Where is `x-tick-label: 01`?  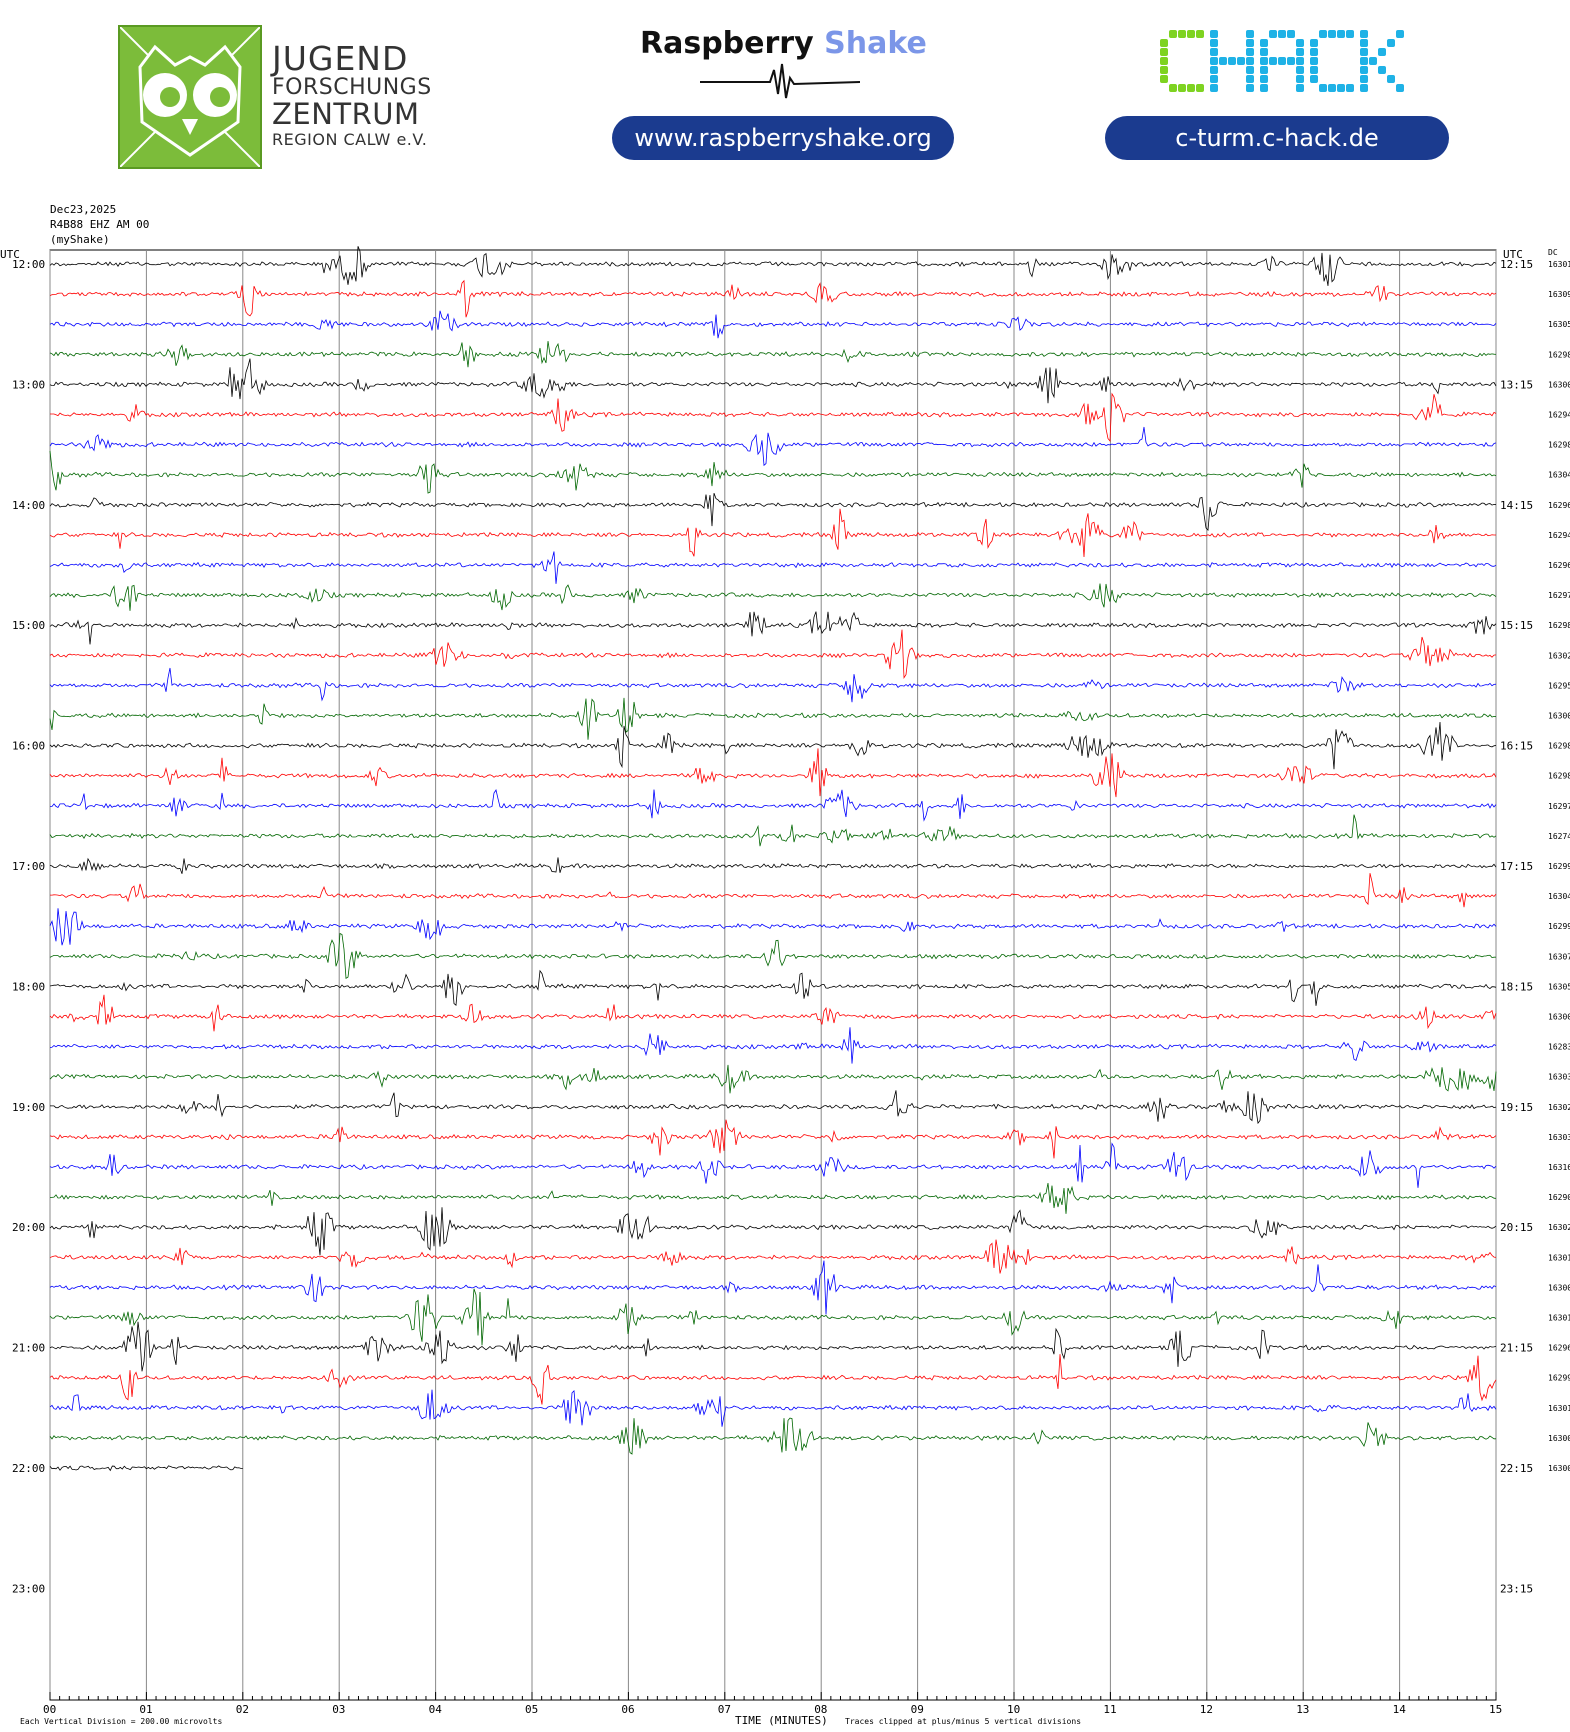
x-tick-label: 01 is located at coordinates (145, 1709).